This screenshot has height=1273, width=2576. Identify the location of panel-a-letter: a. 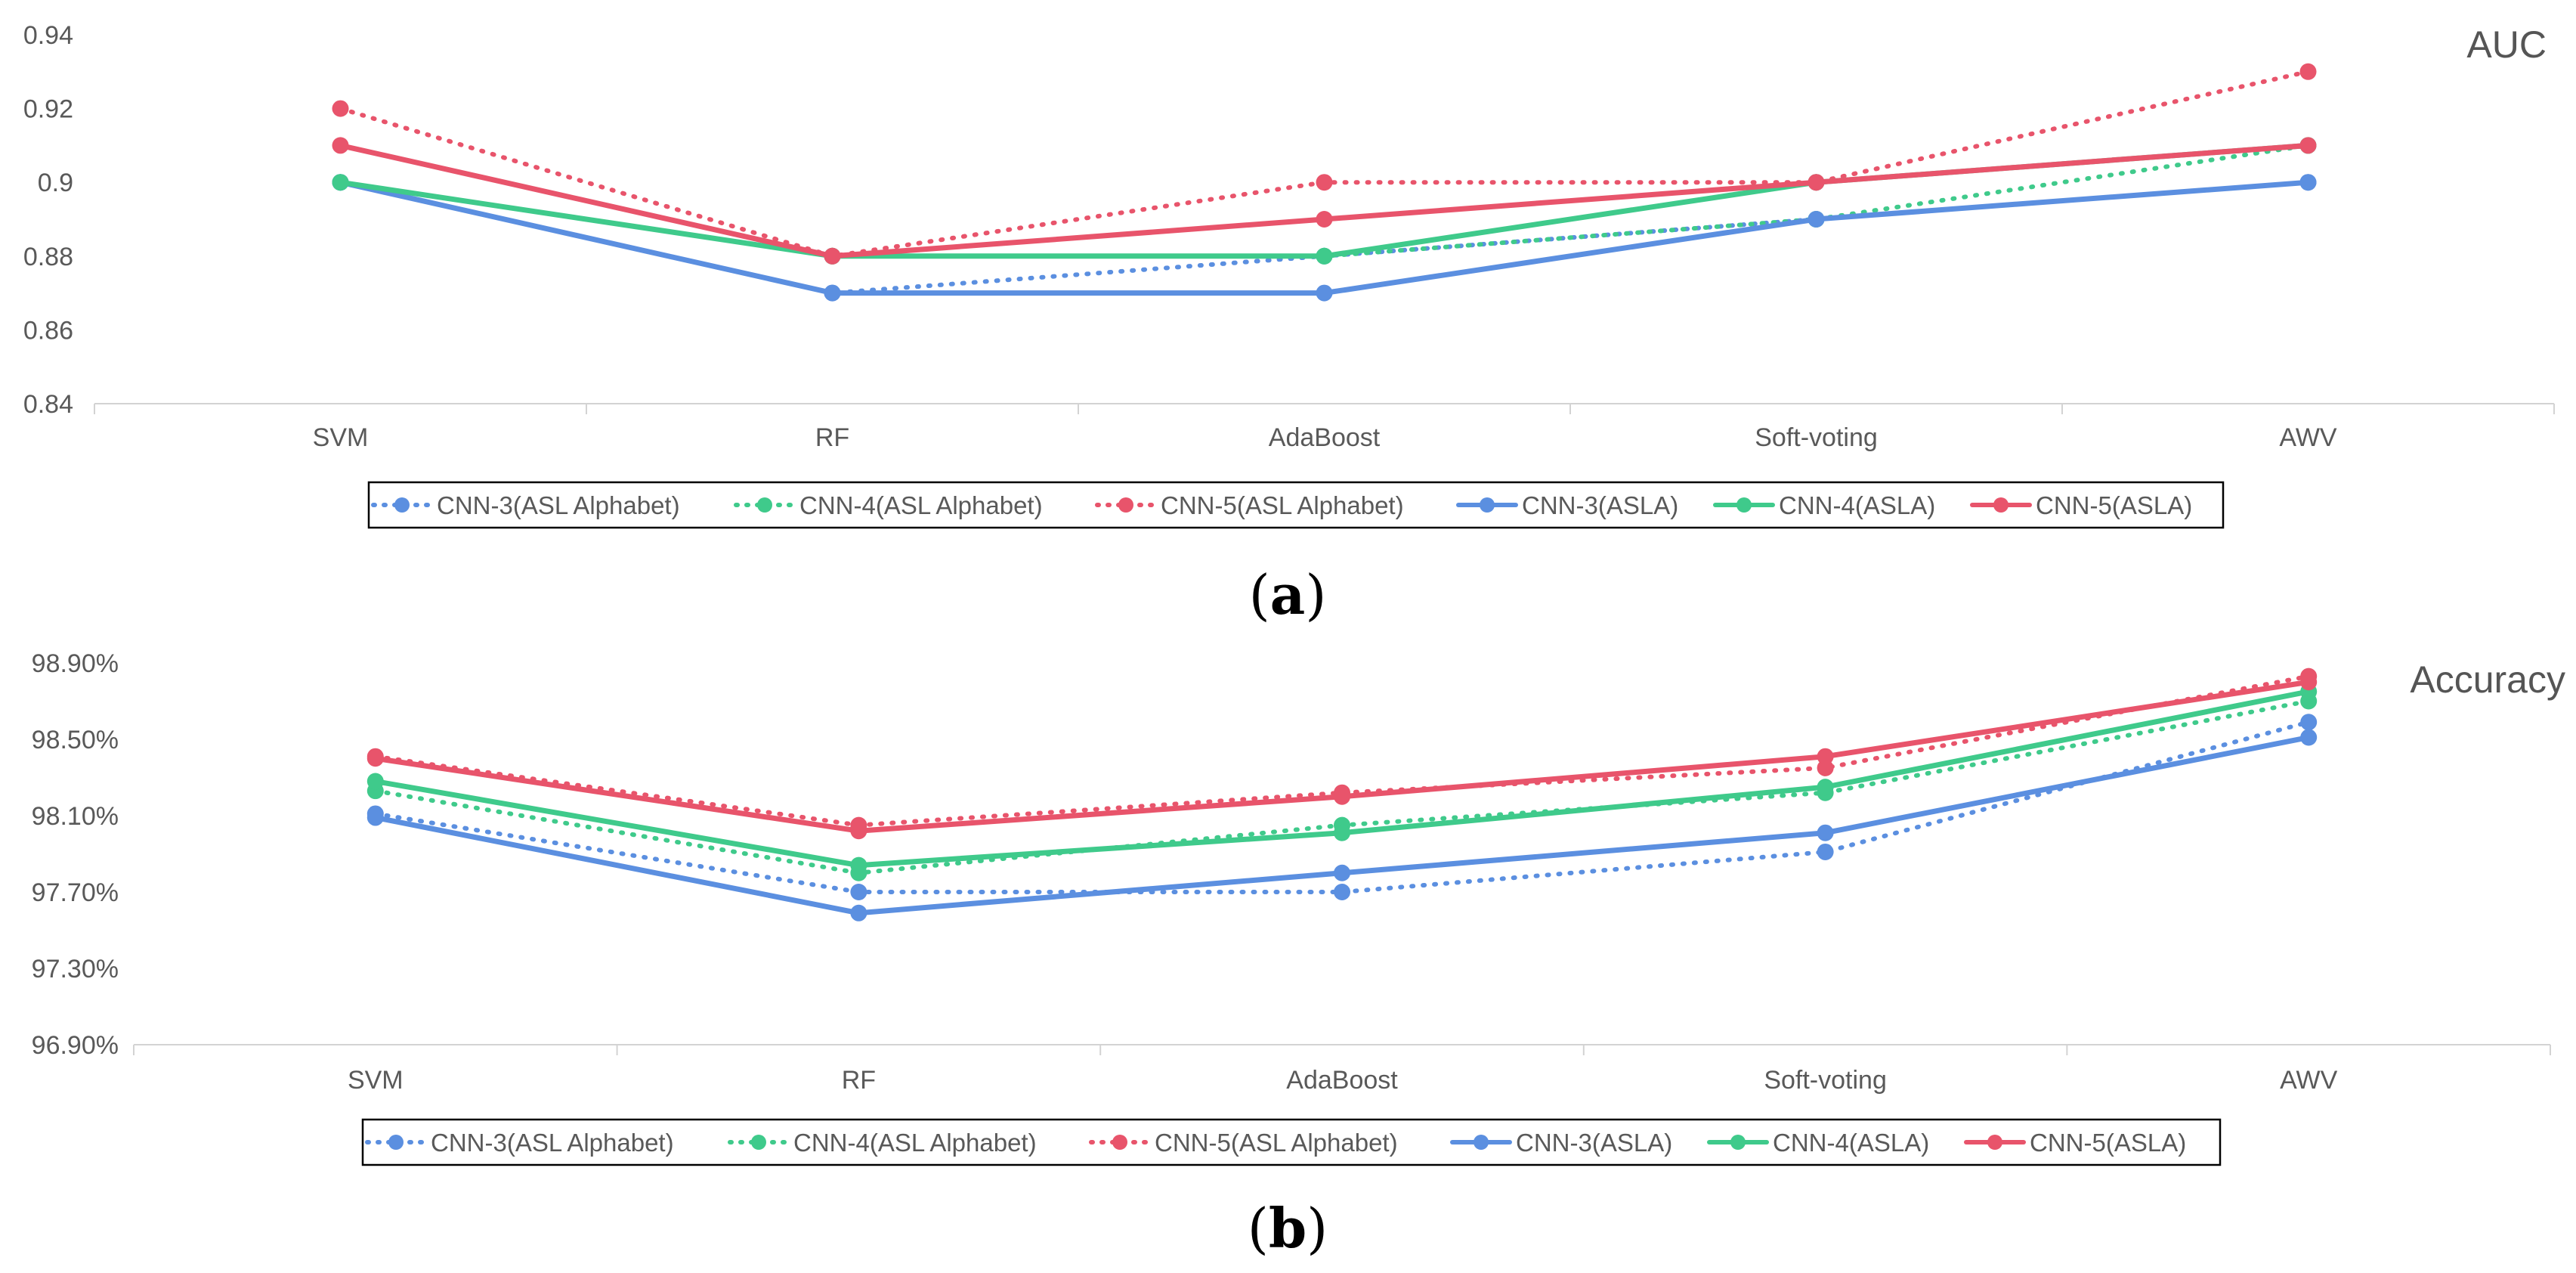
(1288, 594).